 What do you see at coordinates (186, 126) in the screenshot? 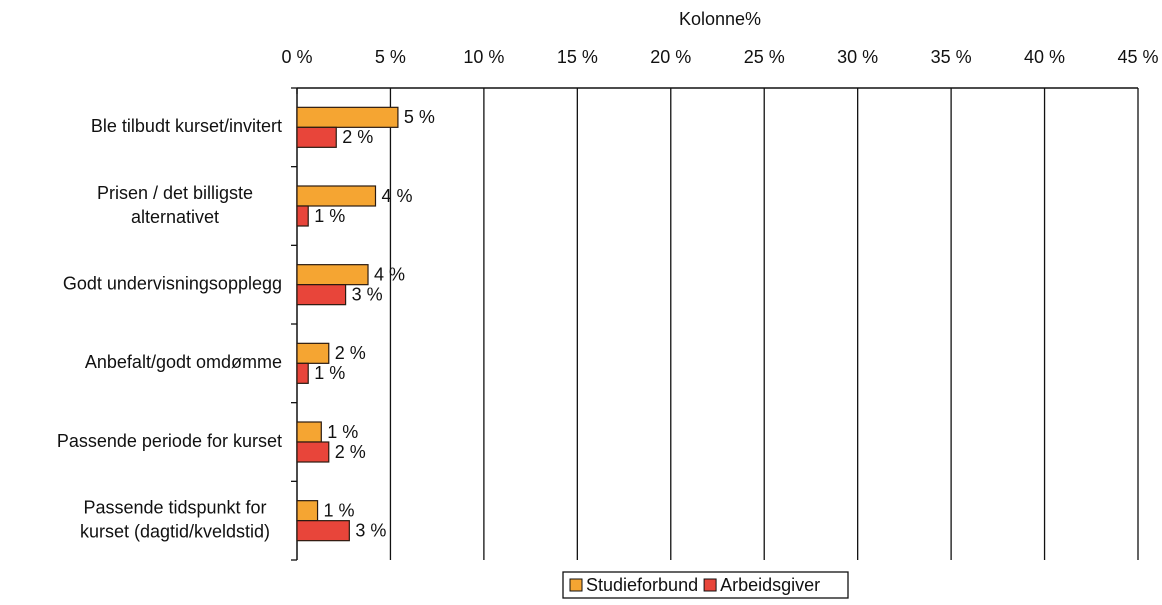
I see `y-tick-label: Ble tilbudt kurset/invitert` at bounding box center [186, 126].